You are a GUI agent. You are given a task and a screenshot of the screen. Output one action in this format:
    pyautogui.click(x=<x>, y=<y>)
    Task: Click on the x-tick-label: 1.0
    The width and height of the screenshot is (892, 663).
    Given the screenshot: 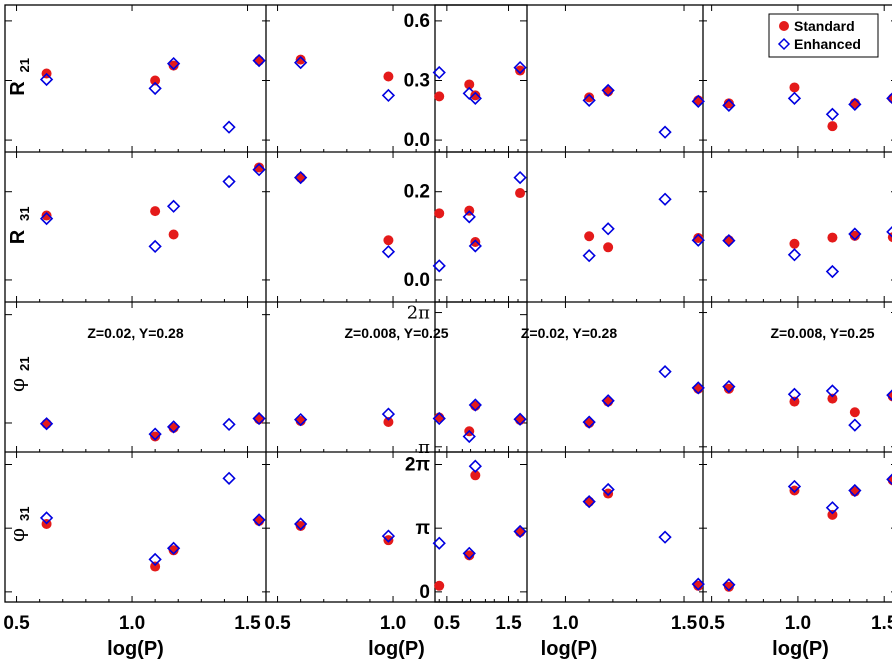 What is the action you would take?
    pyautogui.click(x=565, y=623)
    